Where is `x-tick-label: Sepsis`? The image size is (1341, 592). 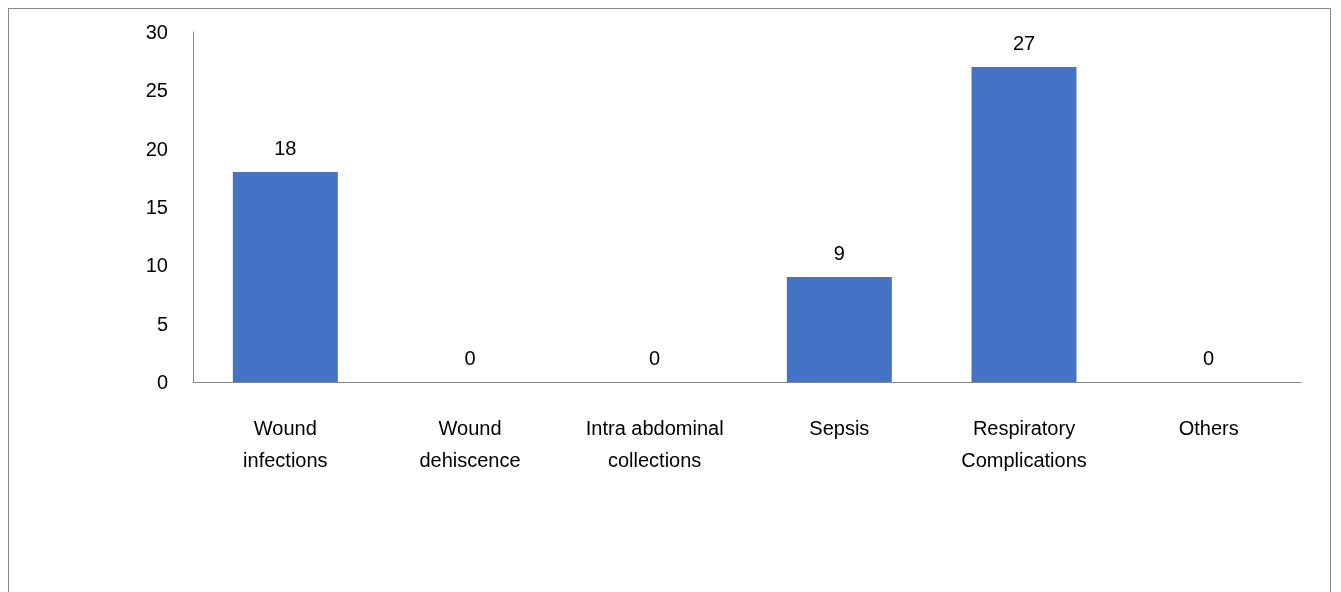 x-tick-label: Sepsis is located at coordinates (839, 428).